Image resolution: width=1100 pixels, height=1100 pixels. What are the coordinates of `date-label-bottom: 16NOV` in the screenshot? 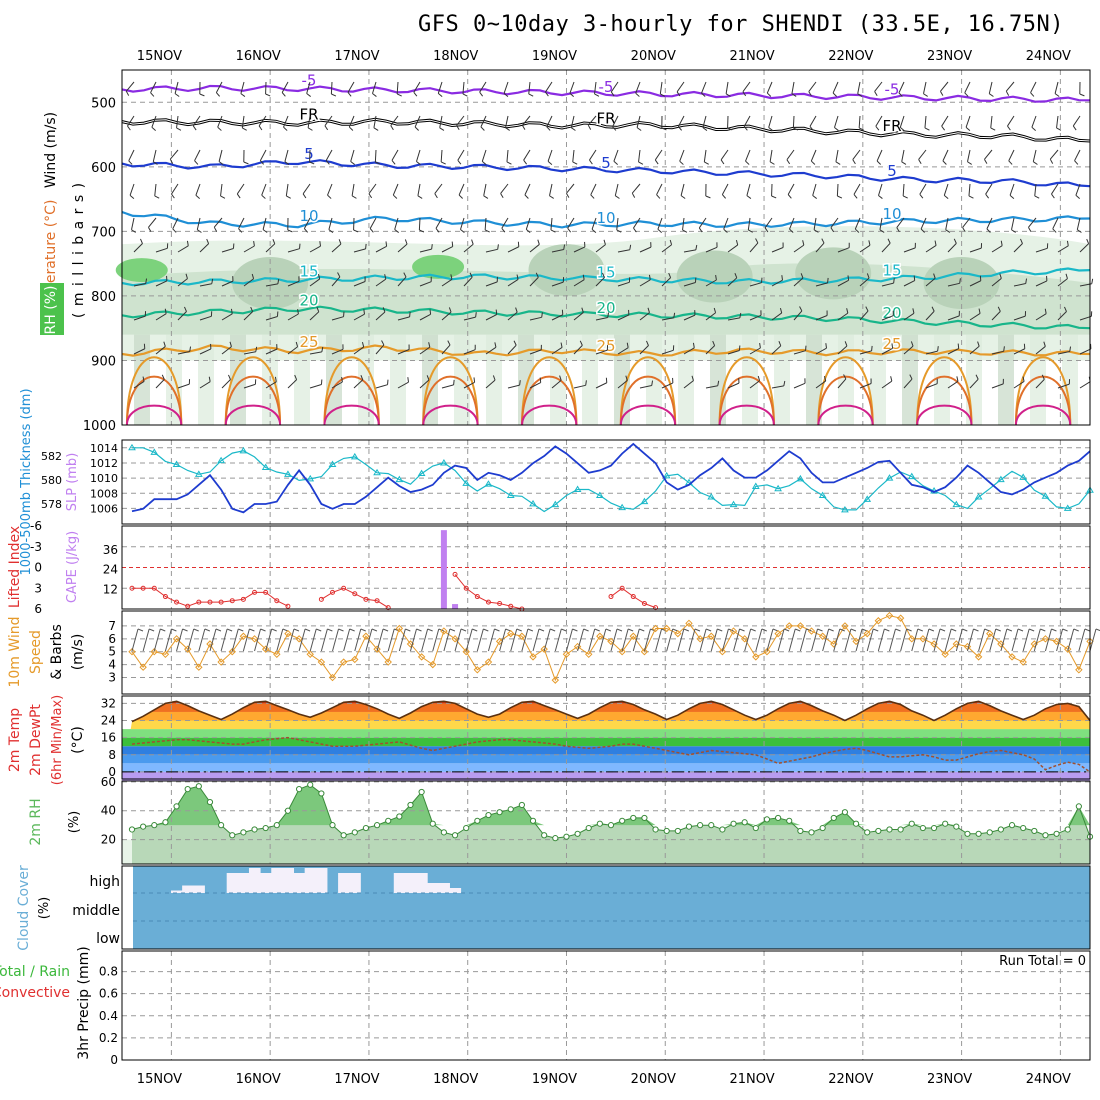 It's located at (258, 1079).